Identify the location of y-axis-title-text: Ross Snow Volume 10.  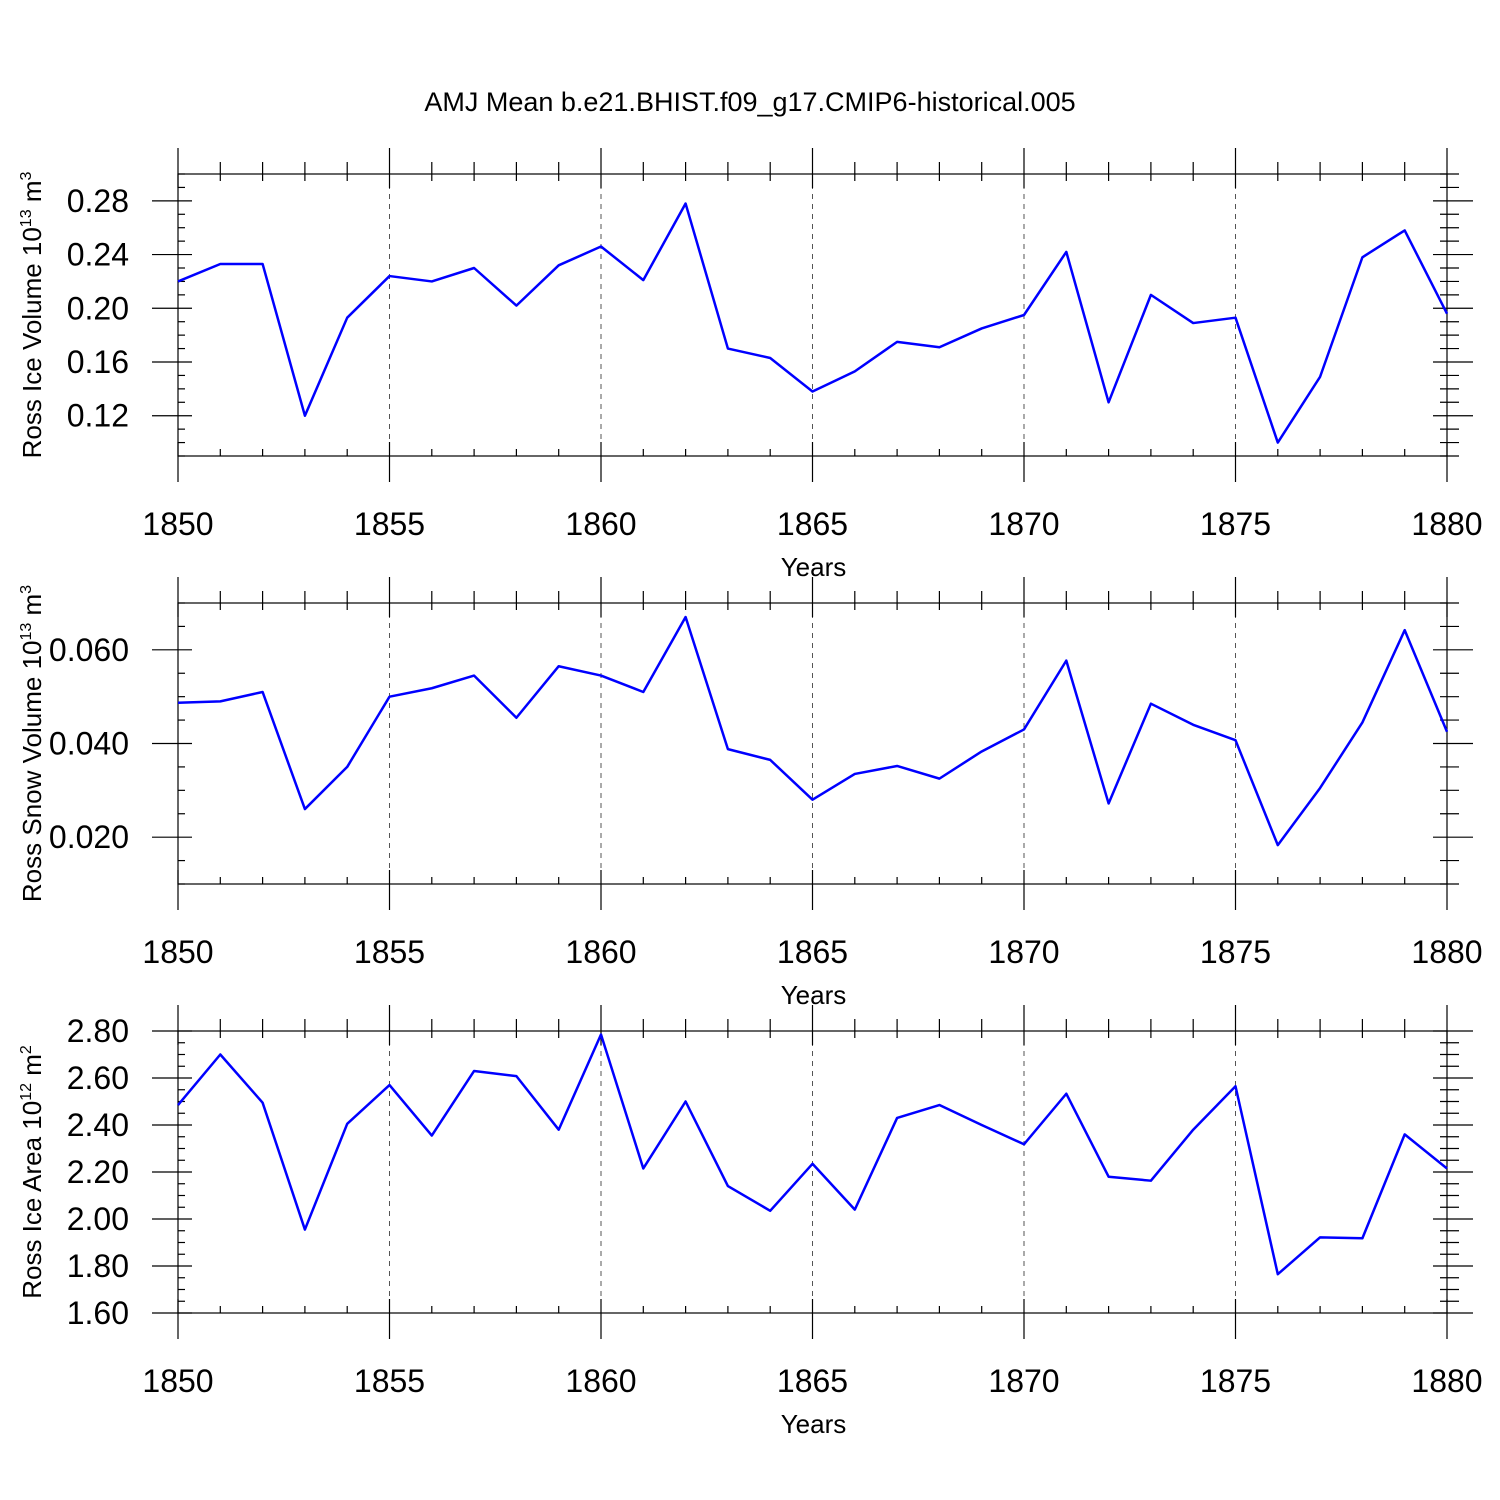
(32, 772).